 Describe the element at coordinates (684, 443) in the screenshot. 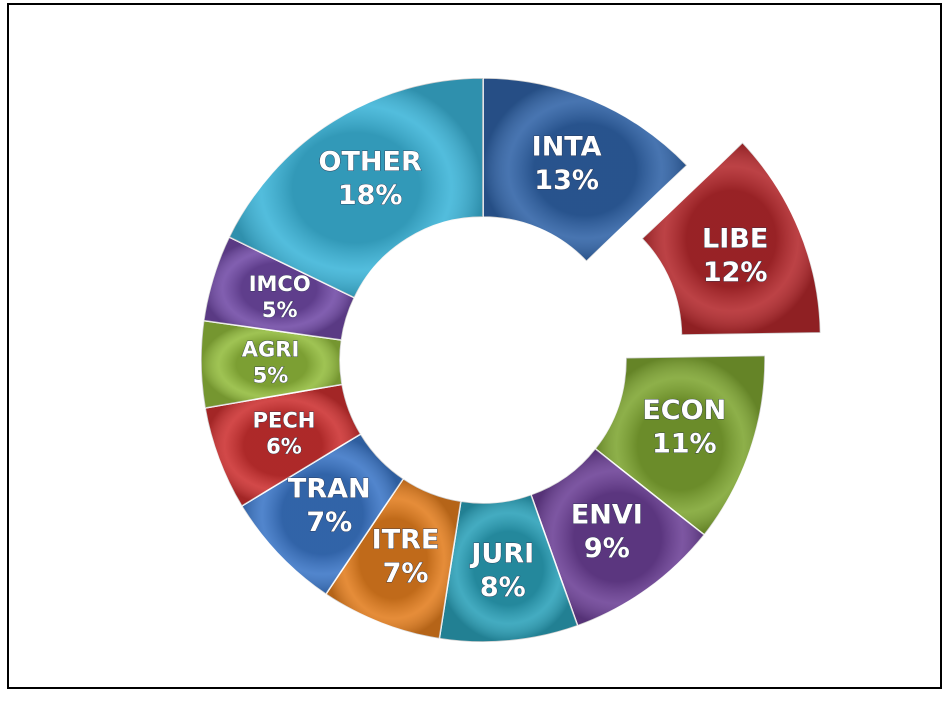

I see `slice-value-label: 11%` at that location.